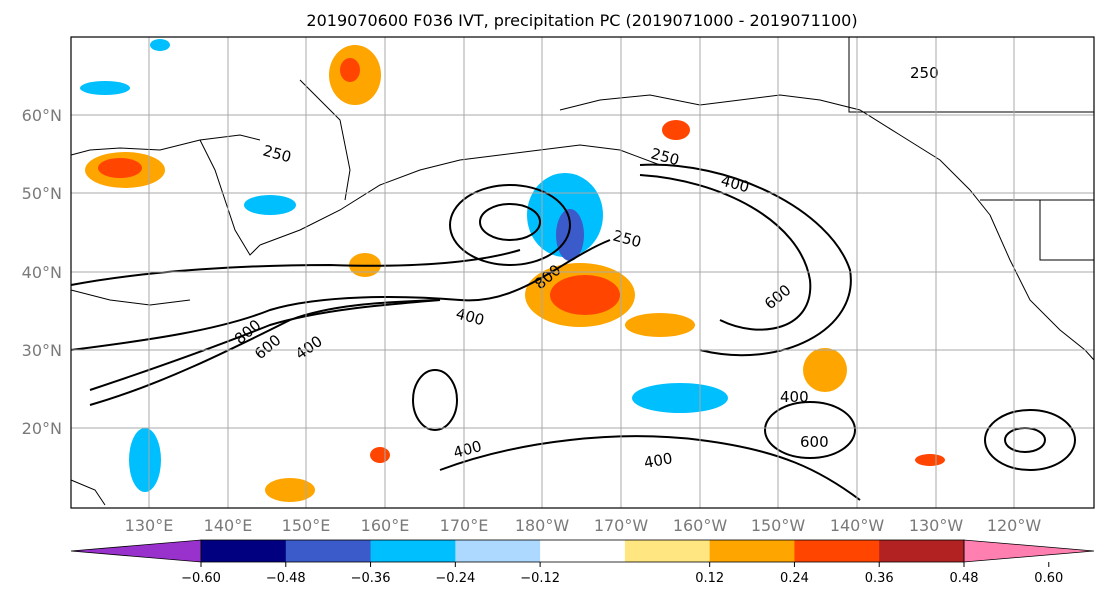 Image resolution: width=1105 pixels, height=601 pixels. Describe the element at coordinates (455, 578) in the screenshot. I see `colorbar-tick-label: −0.24` at that location.